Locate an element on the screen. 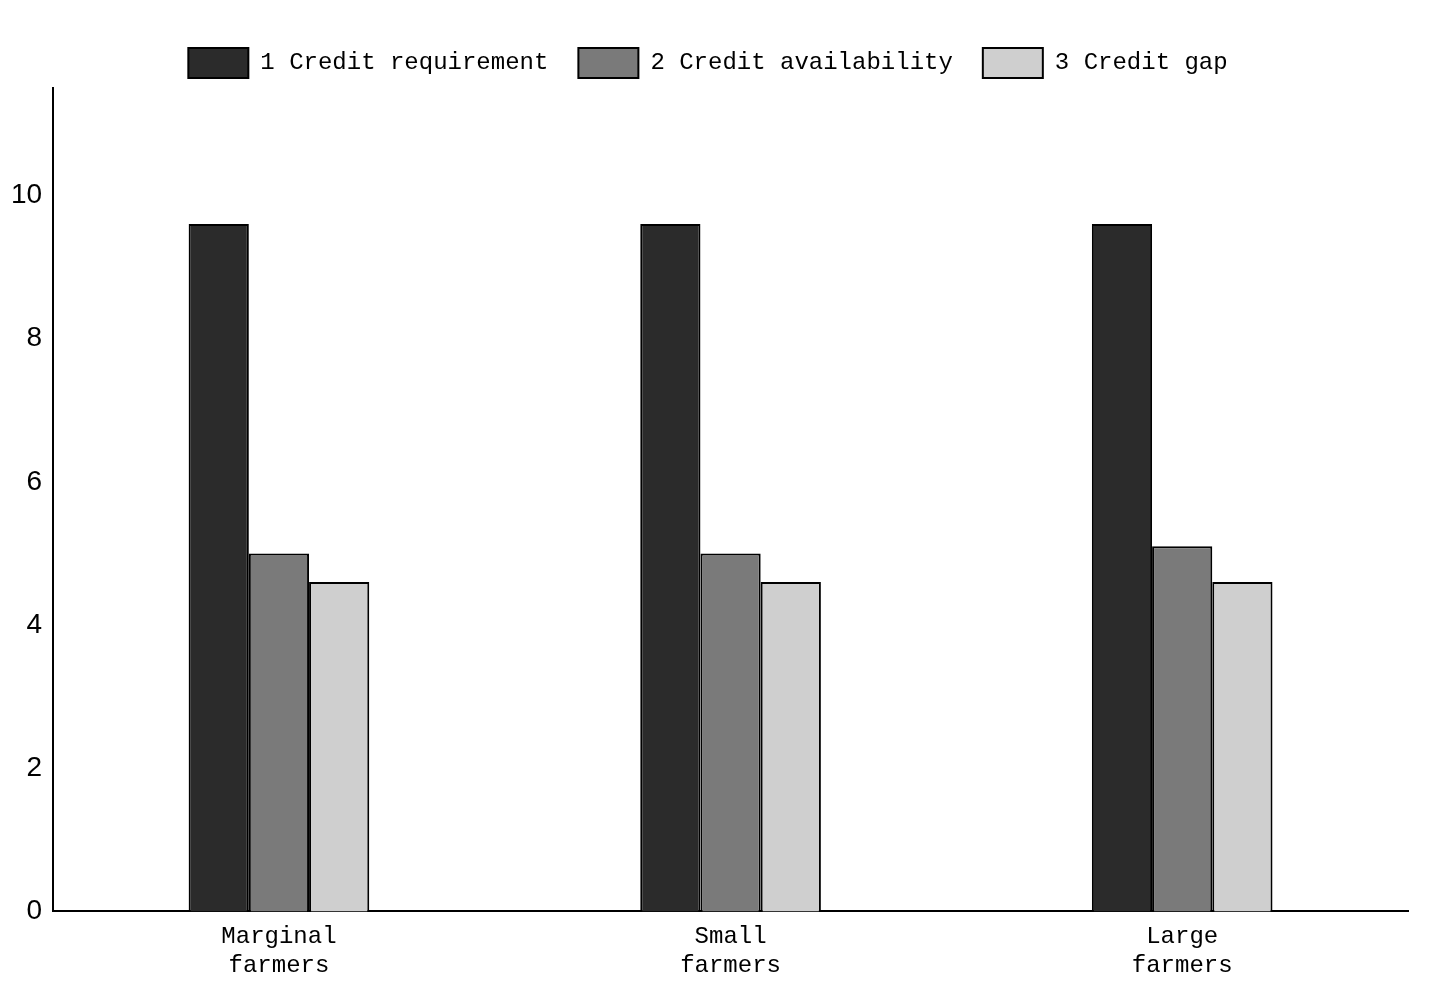  x-tick-label: Small farmers is located at coordinates (730, 951).